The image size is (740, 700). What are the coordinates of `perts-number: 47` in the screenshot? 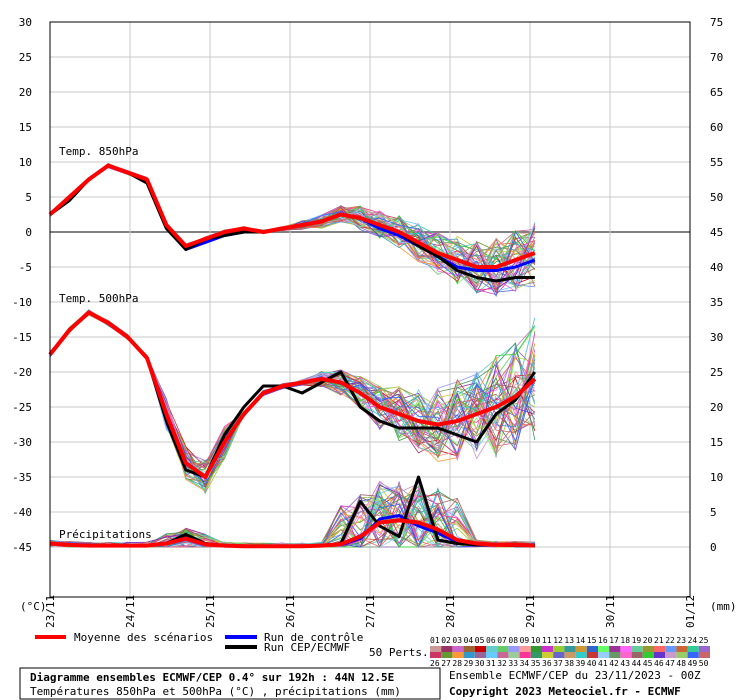 It's located at (670, 663).